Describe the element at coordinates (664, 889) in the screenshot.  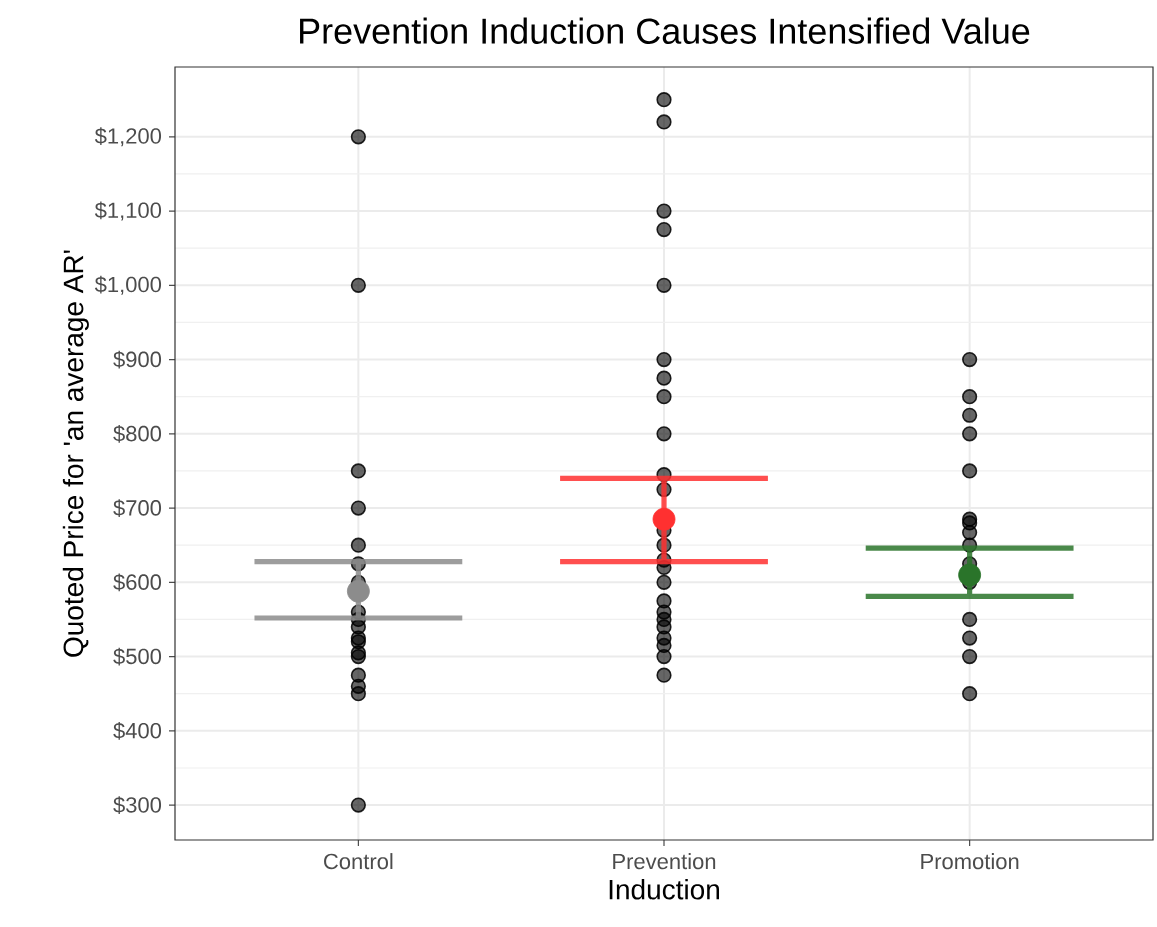
I see `x-axis-title: Induction` at that location.